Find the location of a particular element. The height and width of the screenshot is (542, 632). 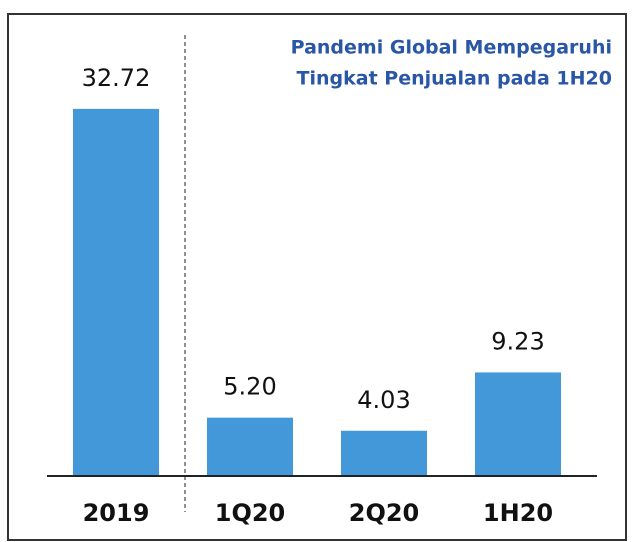

x-tick-label: 1Q20 is located at coordinates (250, 513).